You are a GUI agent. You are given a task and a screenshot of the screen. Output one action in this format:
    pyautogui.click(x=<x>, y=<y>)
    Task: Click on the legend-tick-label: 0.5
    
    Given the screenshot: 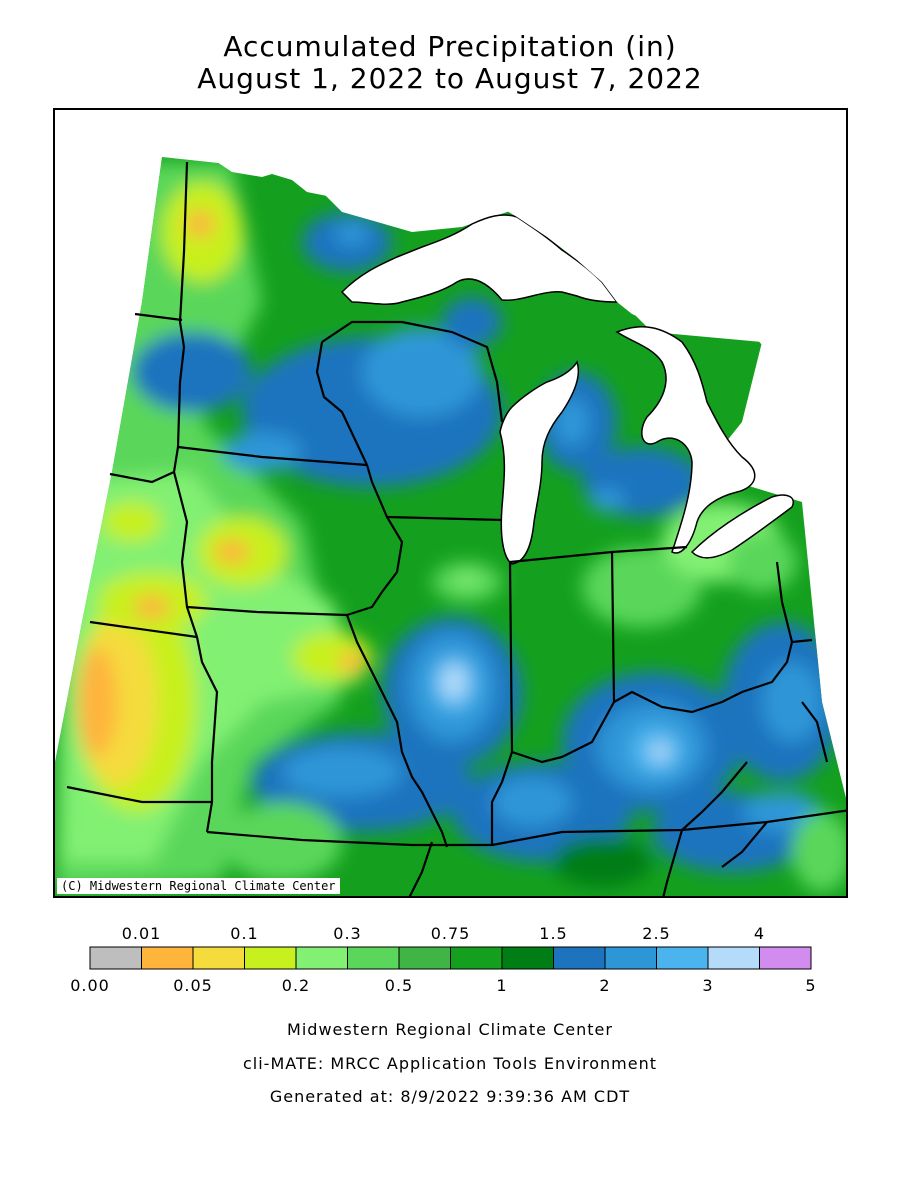 What is the action you would take?
    pyautogui.click(x=399, y=985)
    